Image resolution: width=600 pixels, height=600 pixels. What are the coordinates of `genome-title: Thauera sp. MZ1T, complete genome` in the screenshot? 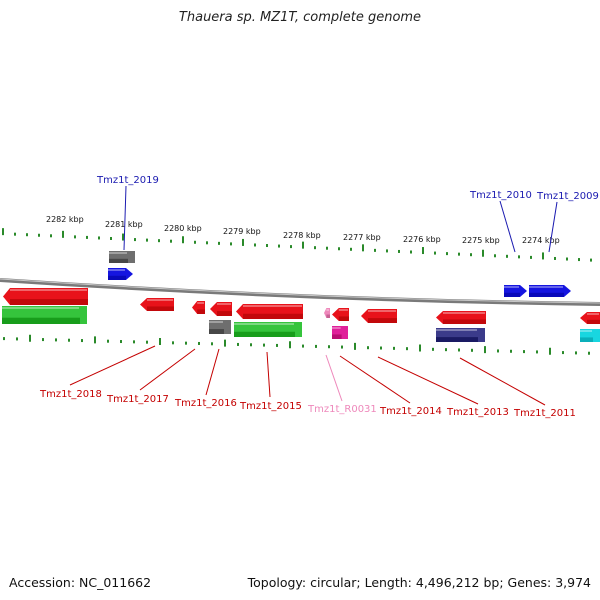 It's located at (300, 17).